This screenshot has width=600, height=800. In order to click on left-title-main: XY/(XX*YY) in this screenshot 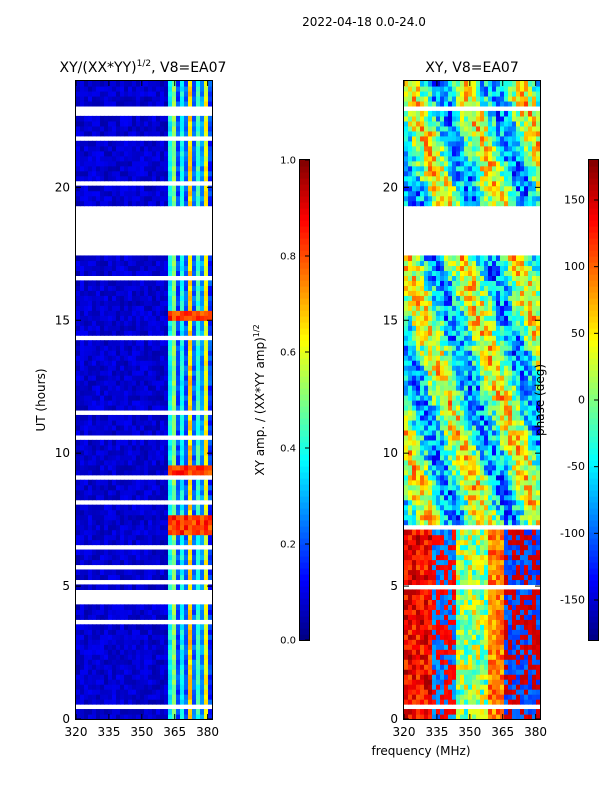, I will do `click(98, 68)`.